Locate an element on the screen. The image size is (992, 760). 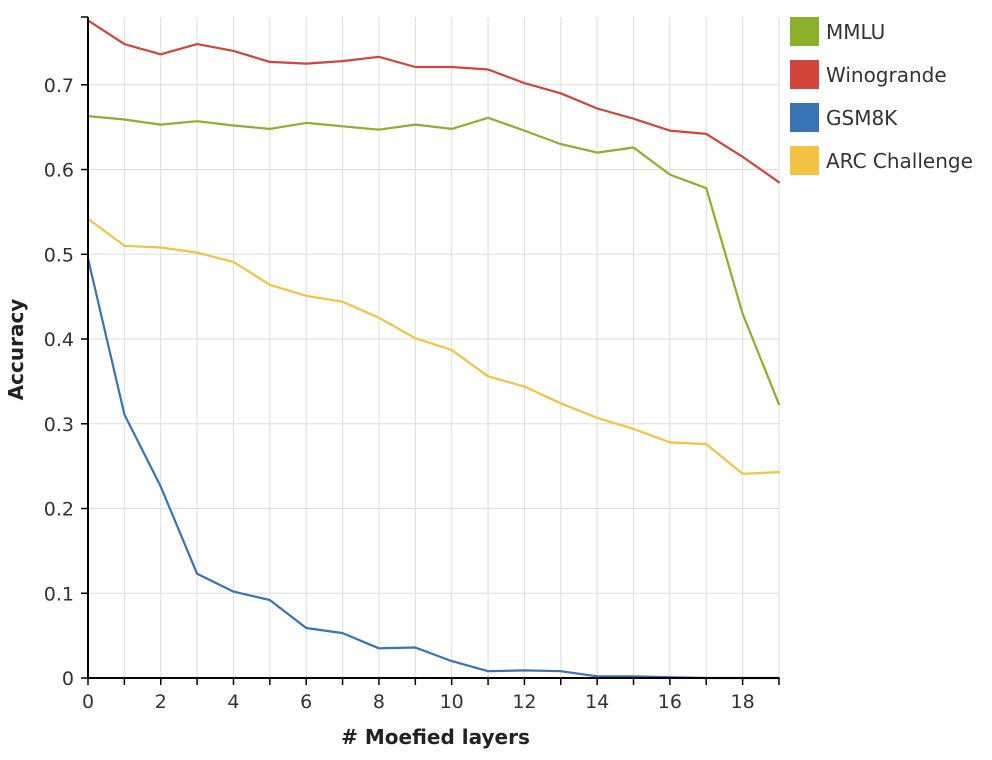
y-tick-label: 0.3 is located at coordinates (59, 425).